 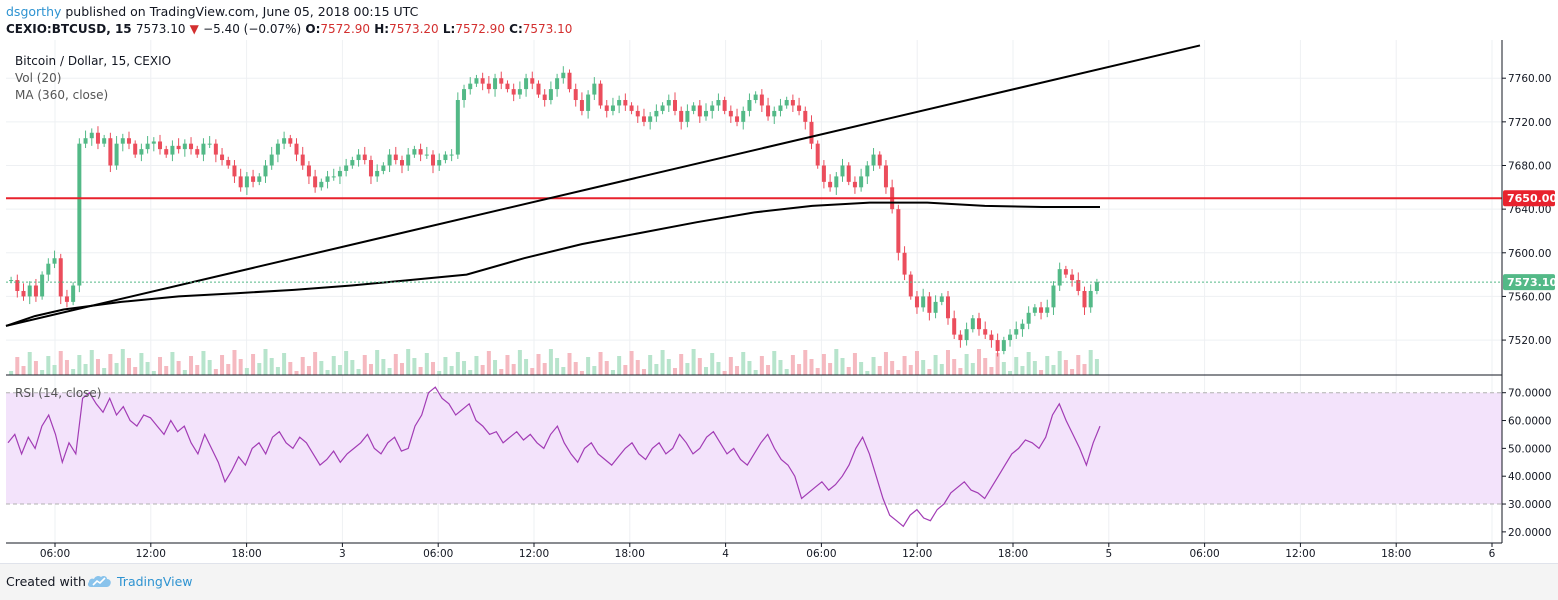 I want to click on legend-rsi: RSI (14, close), so click(x=58, y=393).